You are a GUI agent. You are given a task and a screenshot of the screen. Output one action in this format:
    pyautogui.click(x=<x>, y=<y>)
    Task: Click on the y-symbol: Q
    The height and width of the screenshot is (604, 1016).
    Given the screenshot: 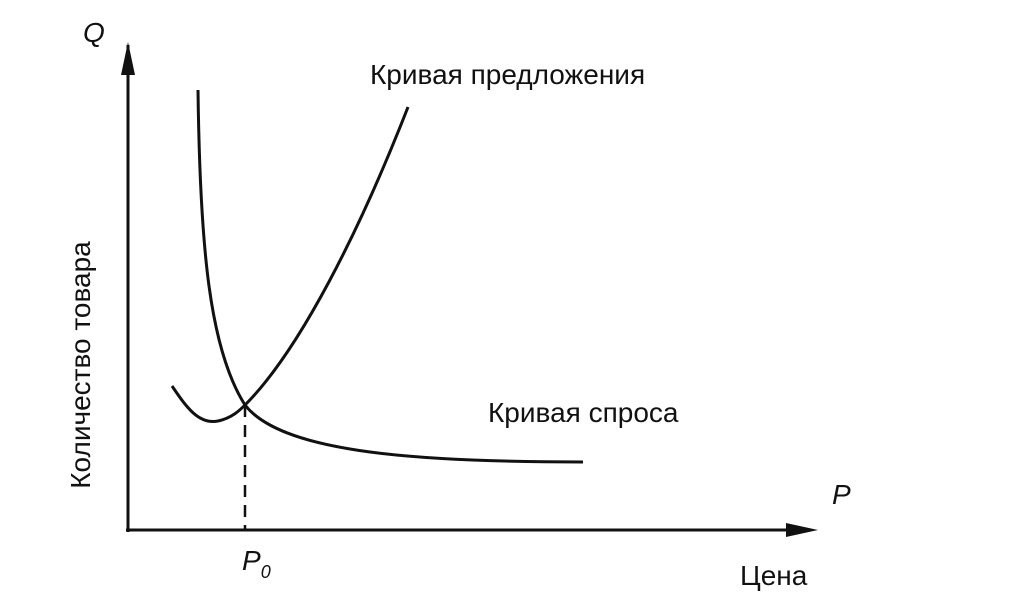 What is the action you would take?
    pyautogui.click(x=94, y=32)
    